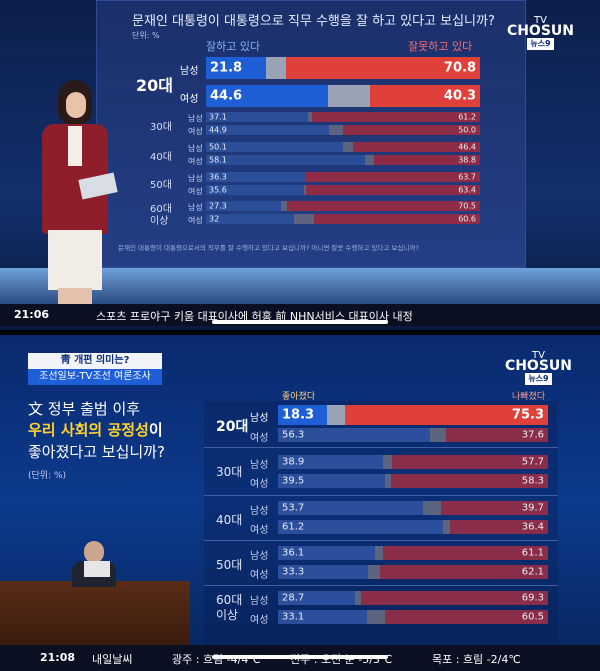  I want to click on weather-label: 내일날씨, so click(112, 659).